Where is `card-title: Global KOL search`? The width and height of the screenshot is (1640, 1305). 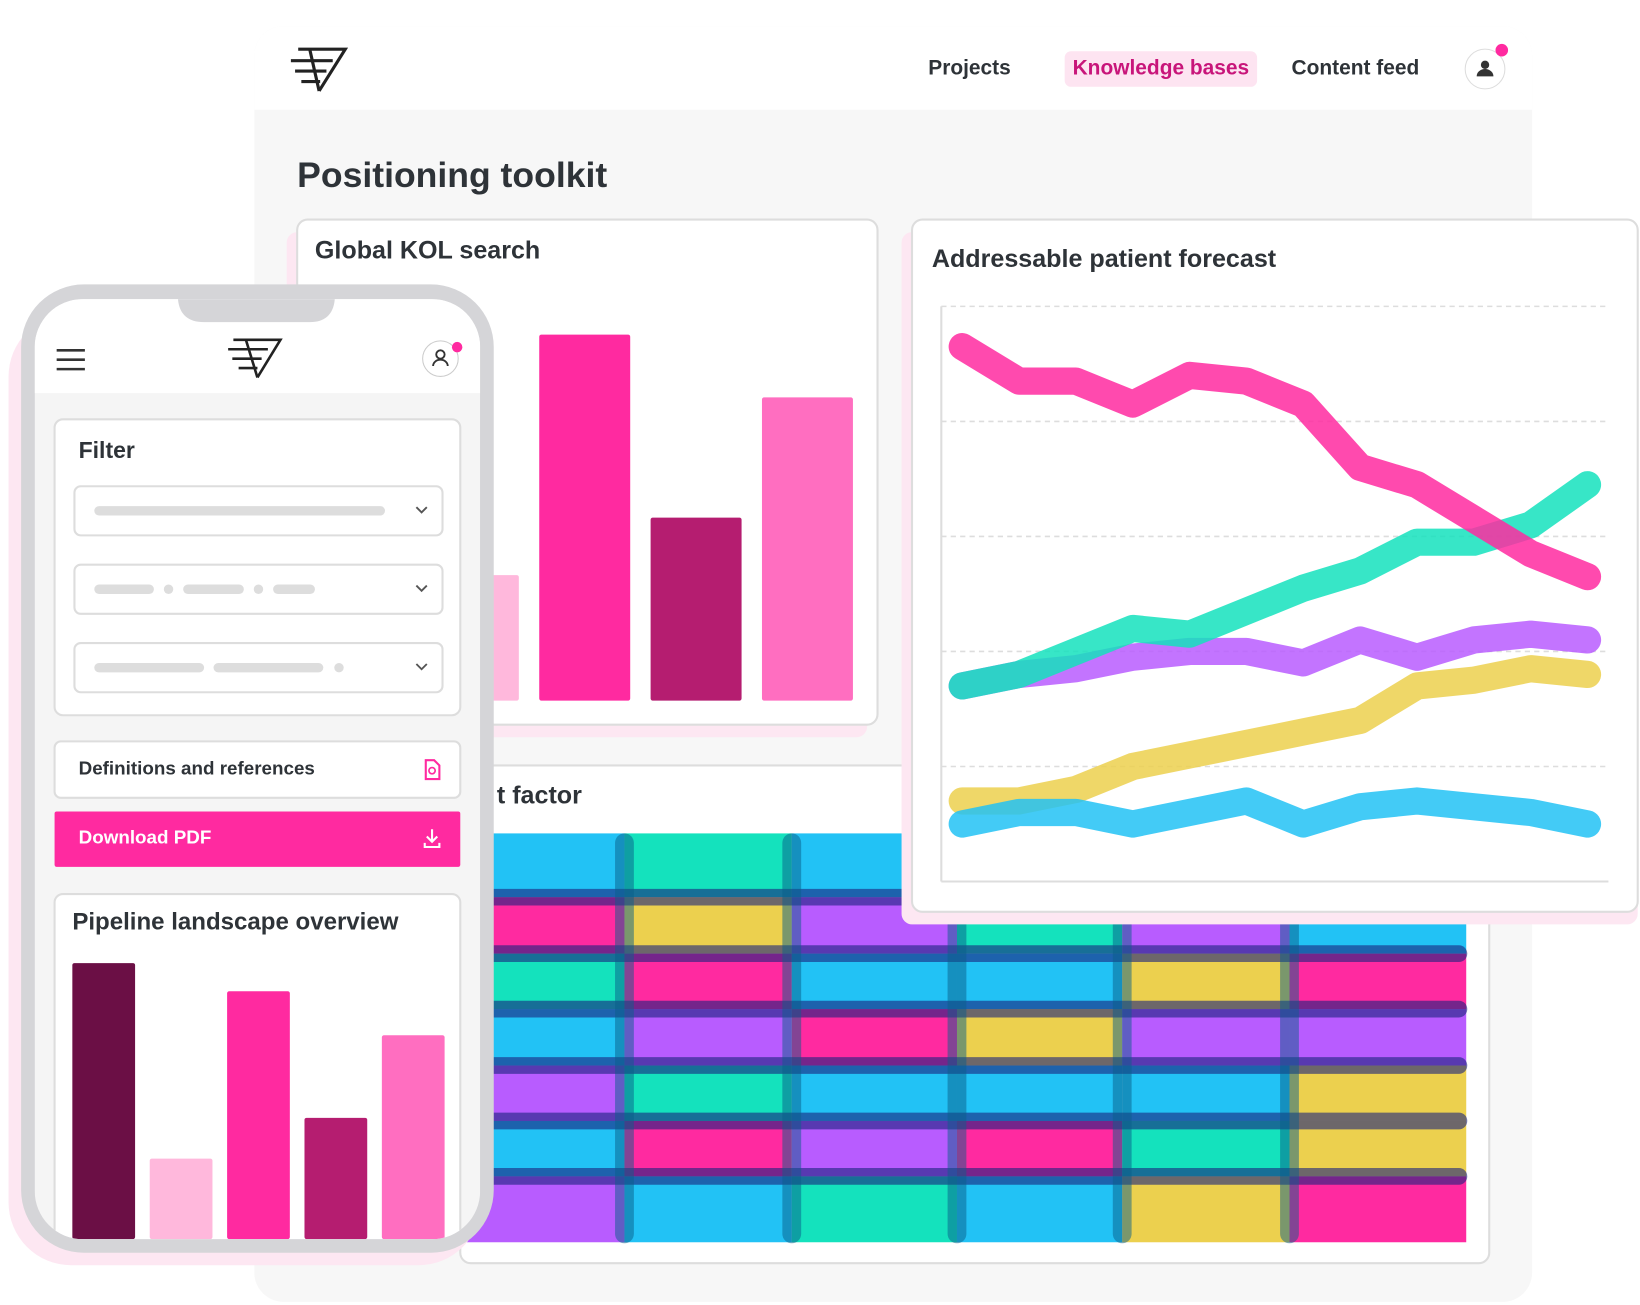
card-title: Global KOL search is located at coordinates (427, 251).